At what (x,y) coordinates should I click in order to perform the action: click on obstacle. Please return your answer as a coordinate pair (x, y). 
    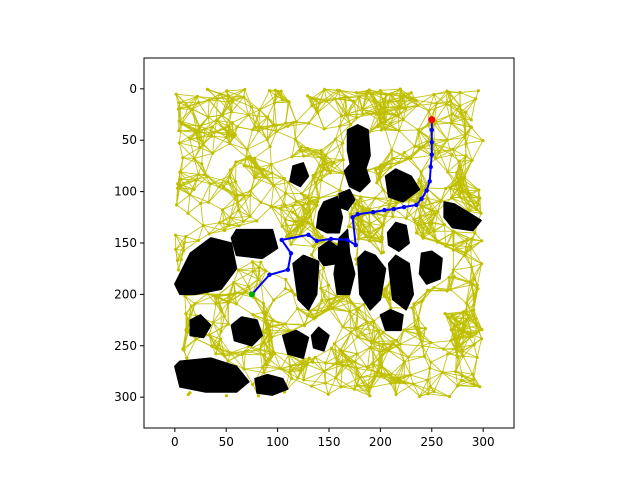
    Looking at the image, I should click on (462, 216).